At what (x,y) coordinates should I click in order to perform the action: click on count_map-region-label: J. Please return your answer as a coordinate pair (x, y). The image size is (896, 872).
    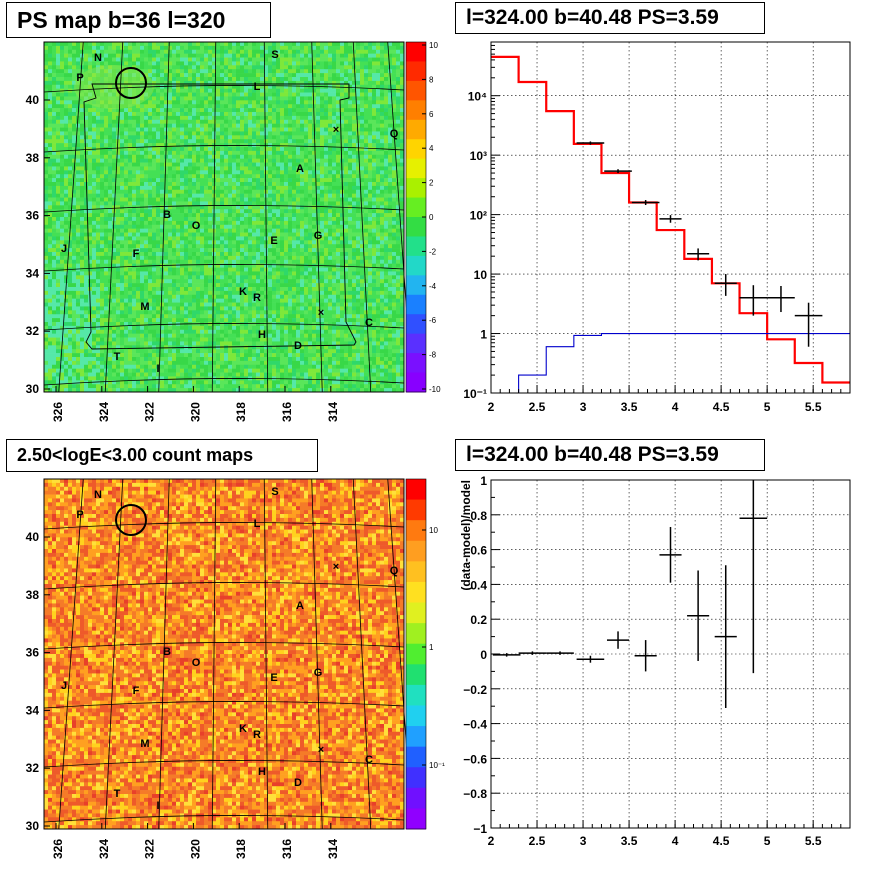
    Looking at the image, I should click on (64, 686).